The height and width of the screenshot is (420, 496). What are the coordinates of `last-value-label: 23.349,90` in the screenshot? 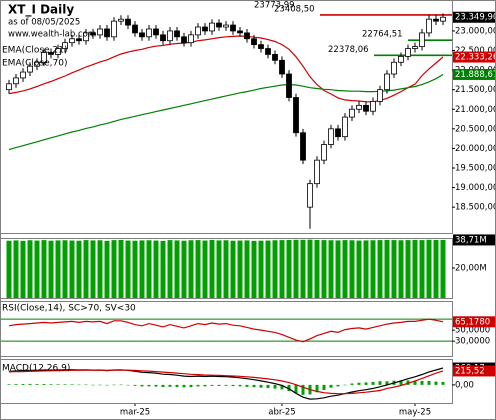 It's located at (475, 18).